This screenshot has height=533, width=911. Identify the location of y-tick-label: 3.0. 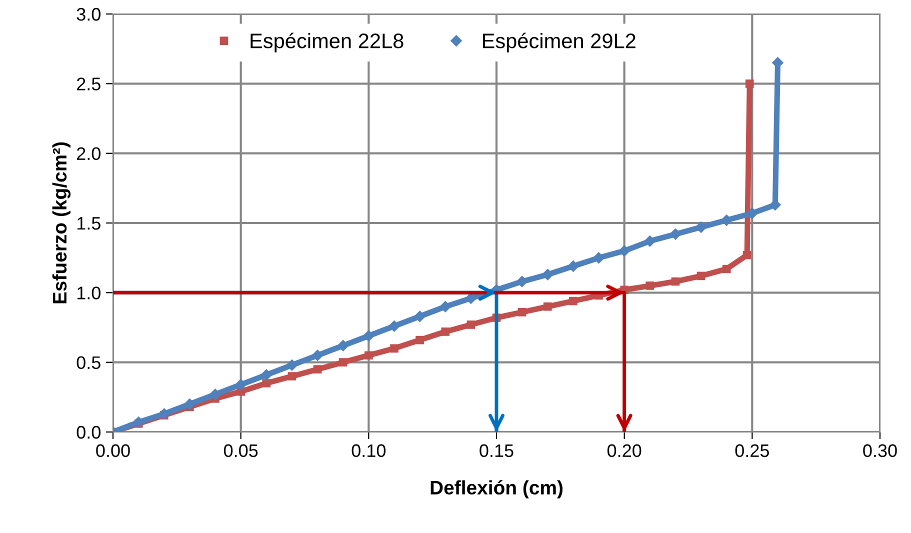
(88, 14).